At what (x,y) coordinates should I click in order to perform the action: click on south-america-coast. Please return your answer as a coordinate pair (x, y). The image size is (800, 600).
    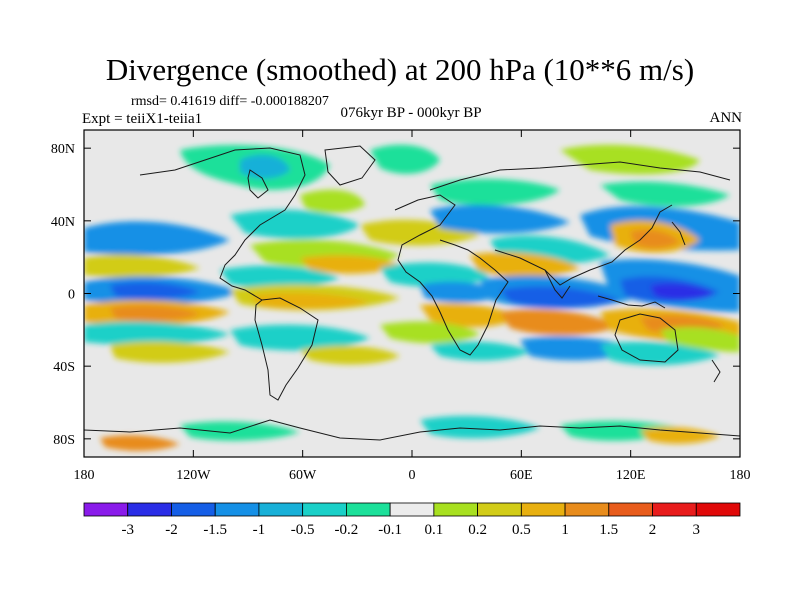
    Looking at the image, I should click on (286, 349).